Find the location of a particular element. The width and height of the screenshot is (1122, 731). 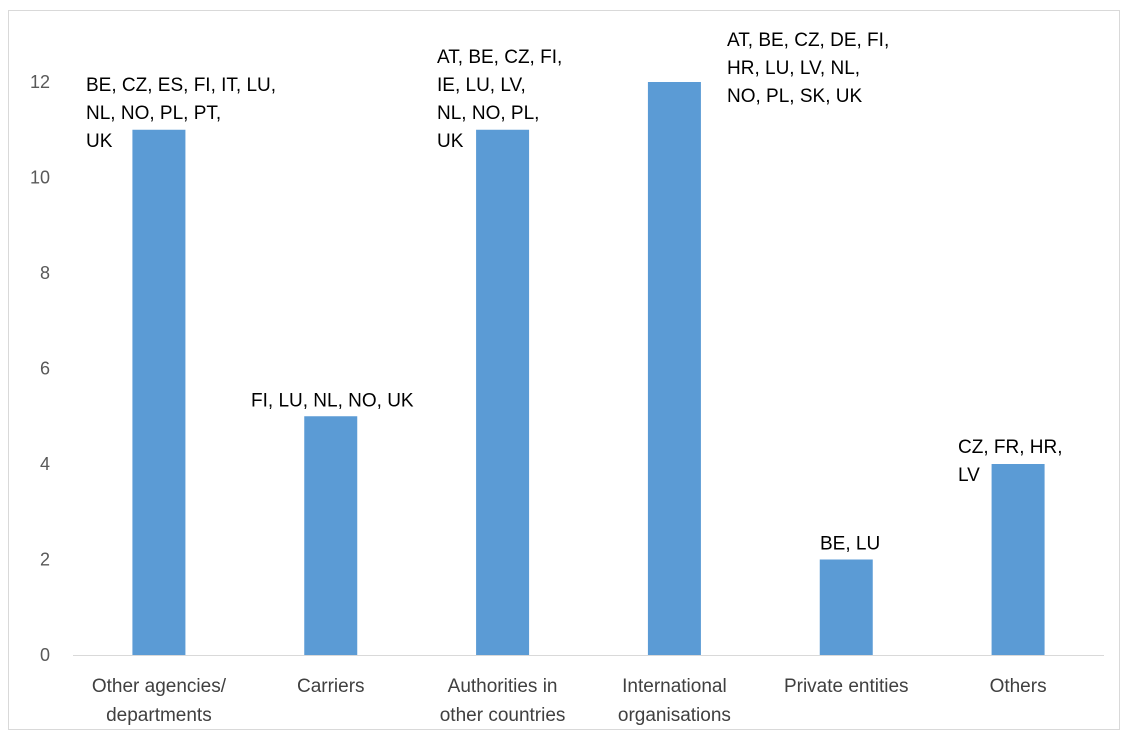

data-label: NL, NO, PL, is located at coordinates (488, 113).